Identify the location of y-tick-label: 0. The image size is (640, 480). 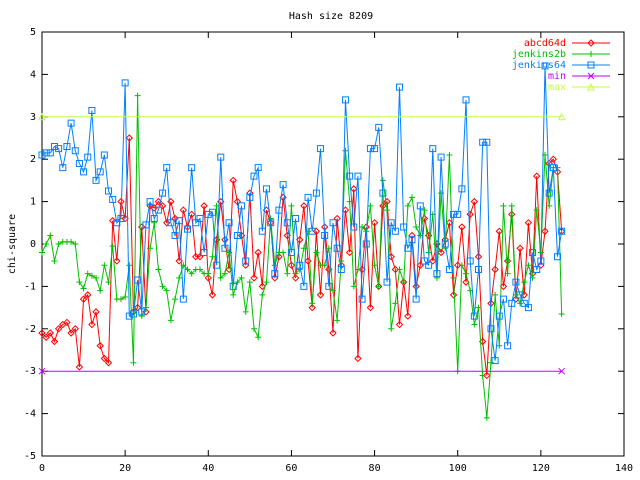
(33, 244).